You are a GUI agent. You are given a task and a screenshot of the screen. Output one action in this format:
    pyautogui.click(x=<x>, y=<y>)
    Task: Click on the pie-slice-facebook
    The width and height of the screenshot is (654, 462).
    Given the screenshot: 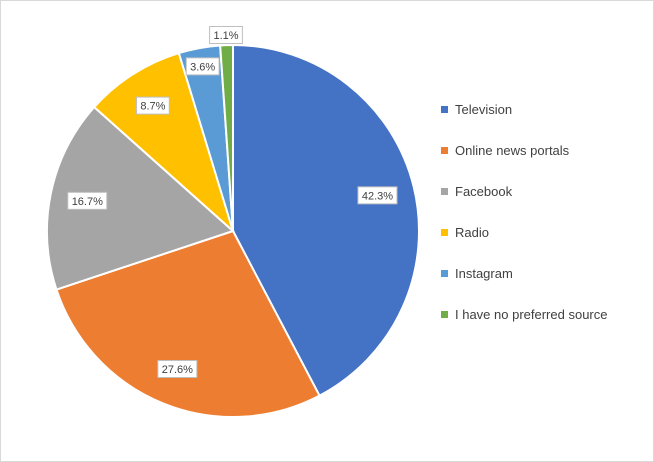 What is the action you would take?
    pyautogui.click(x=140, y=198)
    